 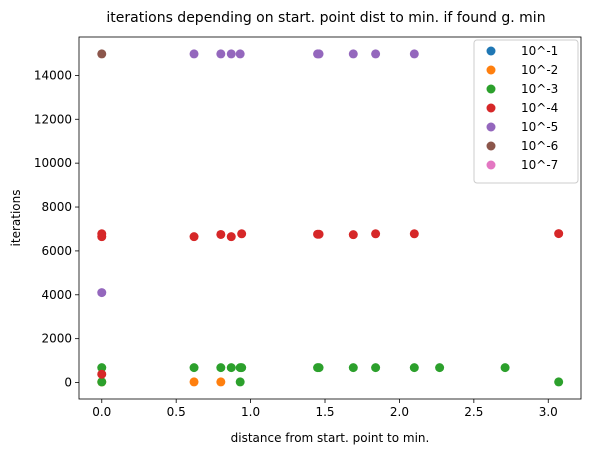 What do you see at coordinates (539, 127) in the screenshot?
I see `legend-label: 10^-5` at bounding box center [539, 127].